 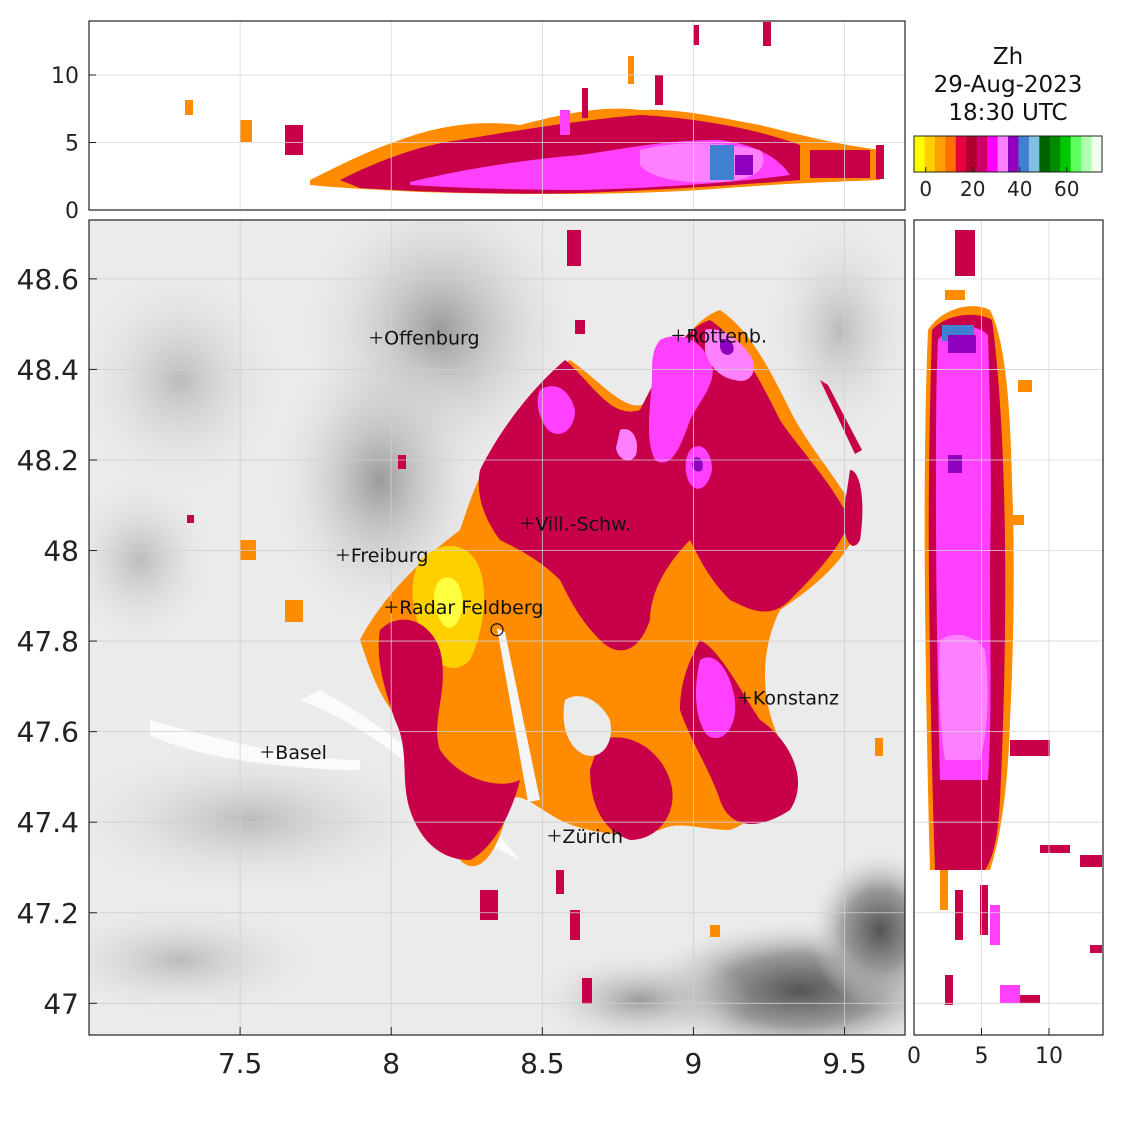 I want to click on radar-site-marker, so click(x=497, y=630).